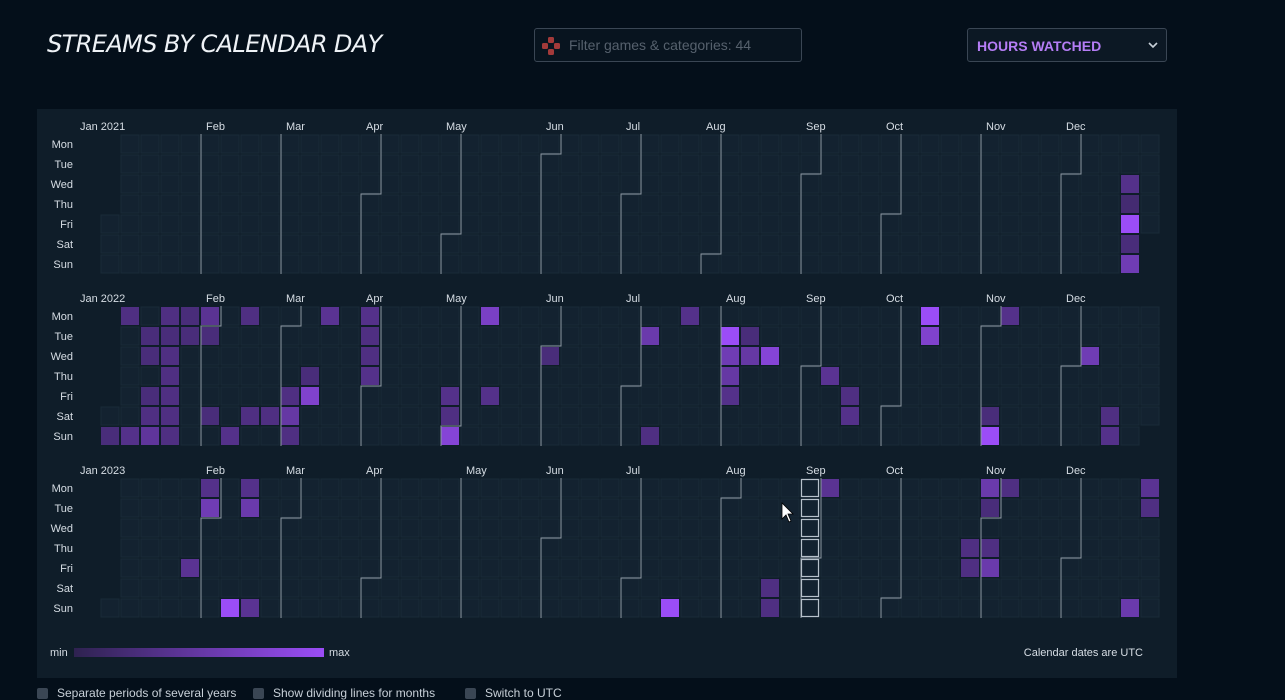  Describe the element at coordinates (810, 548) in the screenshot. I see `selected-week-cell` at that location.